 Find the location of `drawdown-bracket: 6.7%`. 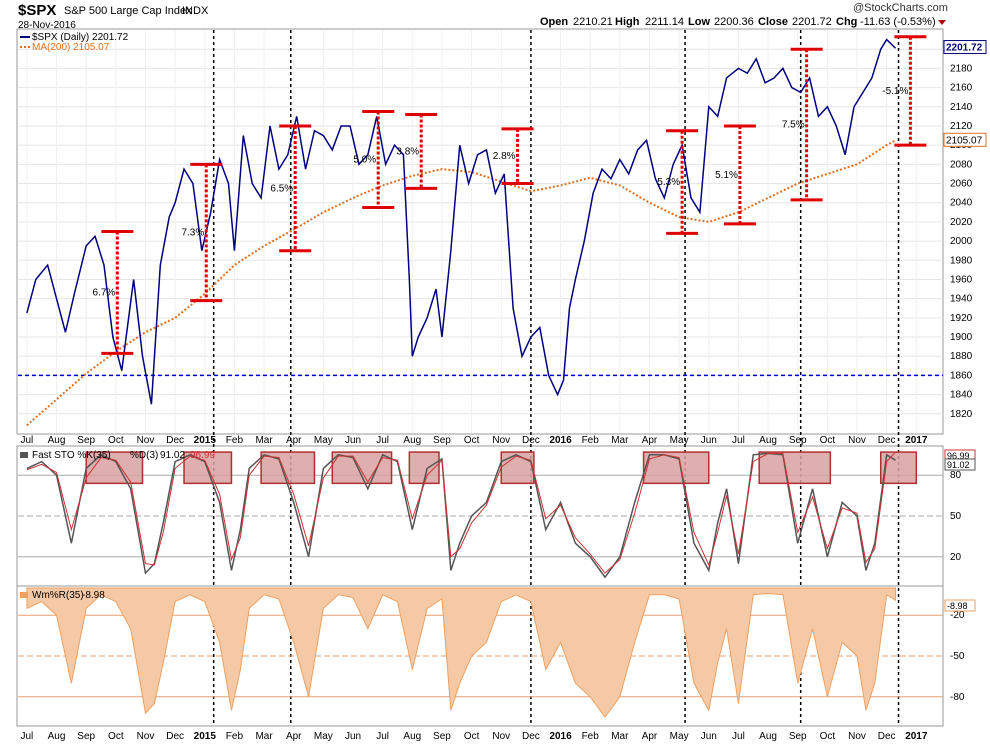

drawdown-bracket: 6.7% is located at coordinates (113, 292).